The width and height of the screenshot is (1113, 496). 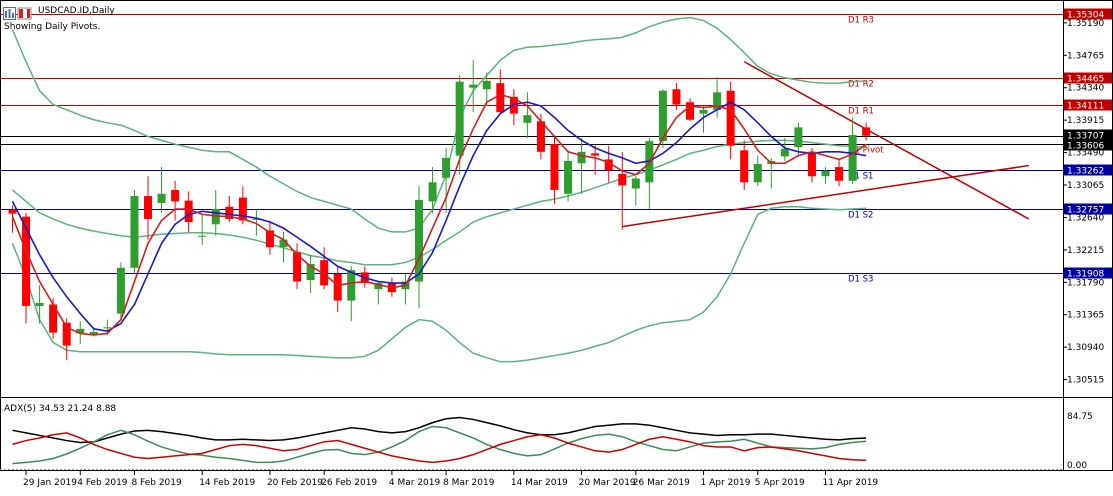 What do you see at coordinates (156, 483) in the screenshot?
I see `time-tick-label: 8 Feb 2019` at bounding box center [156, 483].